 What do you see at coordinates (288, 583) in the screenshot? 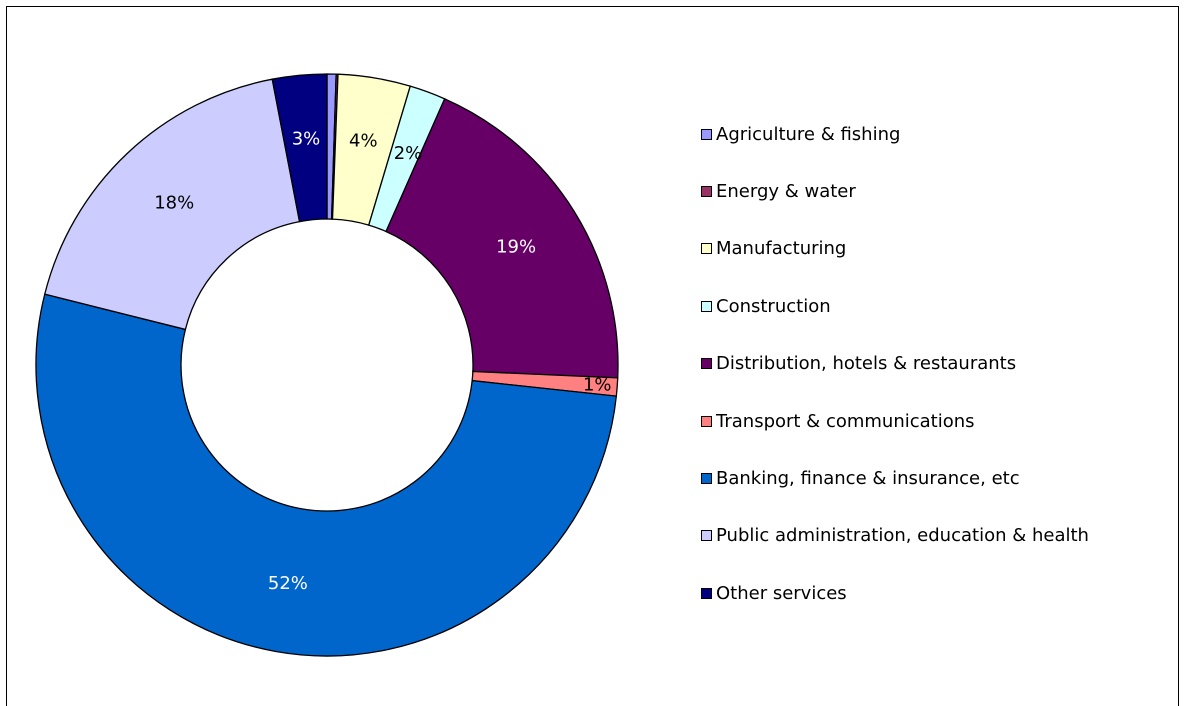
I see `data-label-banking-finance-and-insurance-etc: 52%` at bounding box center [288, 583].